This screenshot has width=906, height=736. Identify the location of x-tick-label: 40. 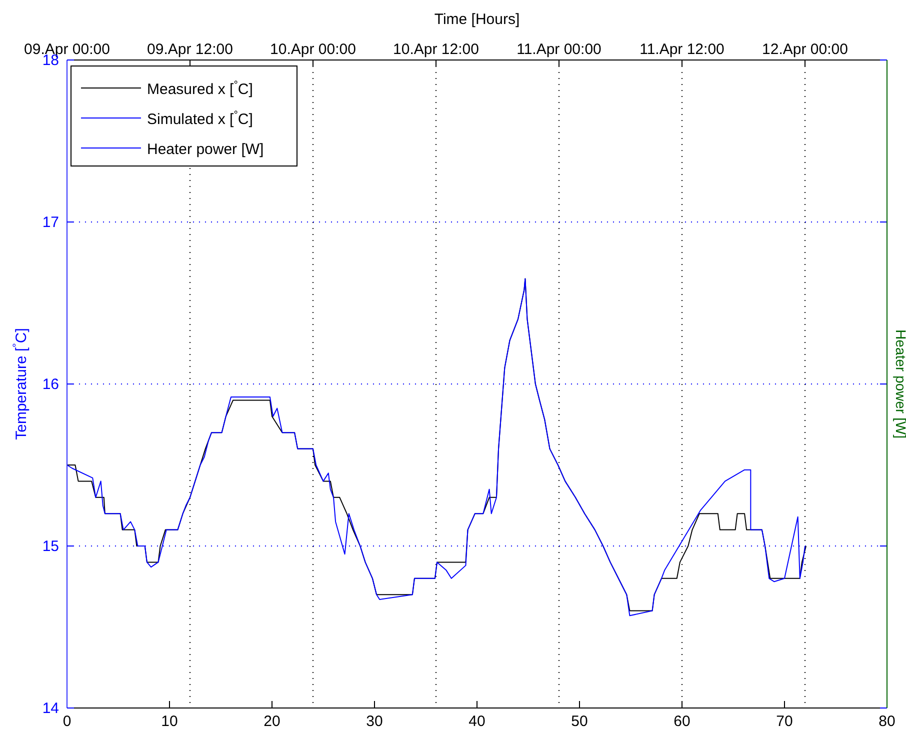
(477, 721).